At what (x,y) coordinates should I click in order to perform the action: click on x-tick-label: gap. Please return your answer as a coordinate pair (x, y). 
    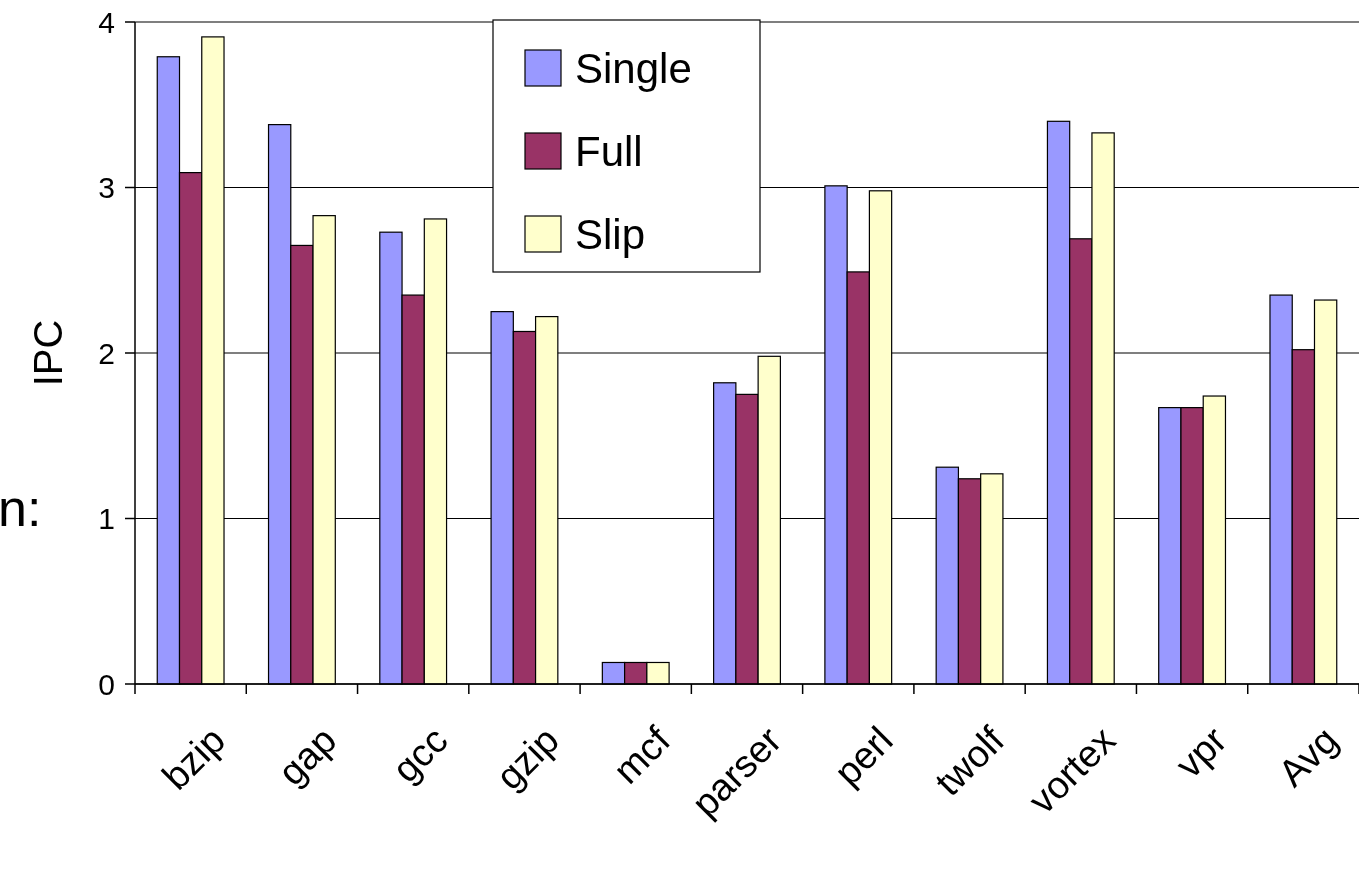
    Looking at the image, I should click on (307, 756).